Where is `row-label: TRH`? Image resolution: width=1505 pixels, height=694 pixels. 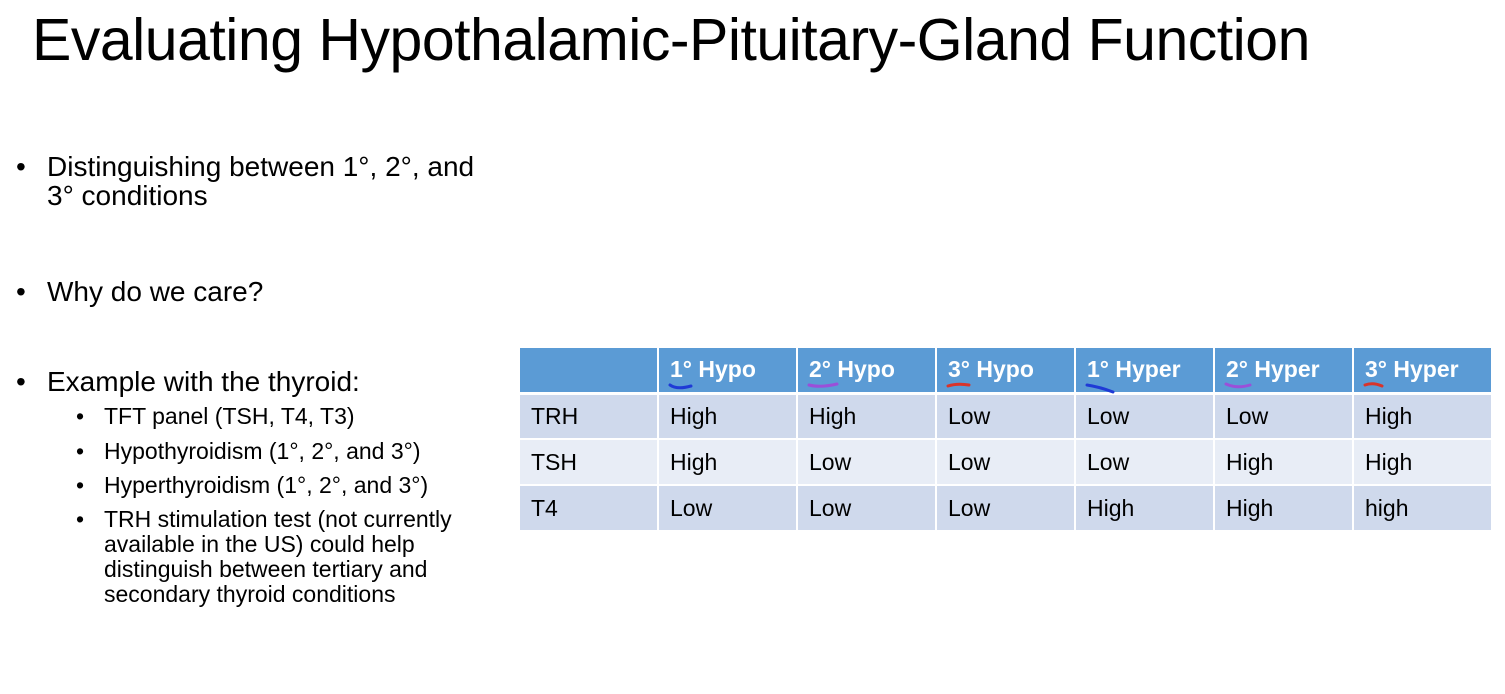 row-label: TRH is located at coordinates (588, 416).